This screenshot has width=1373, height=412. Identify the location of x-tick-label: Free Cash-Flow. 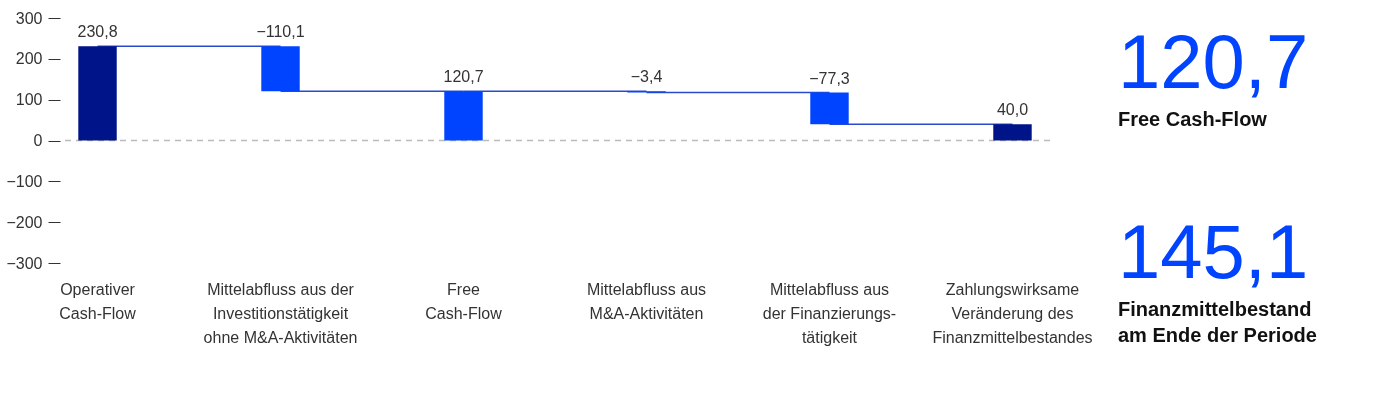
(464, 301).